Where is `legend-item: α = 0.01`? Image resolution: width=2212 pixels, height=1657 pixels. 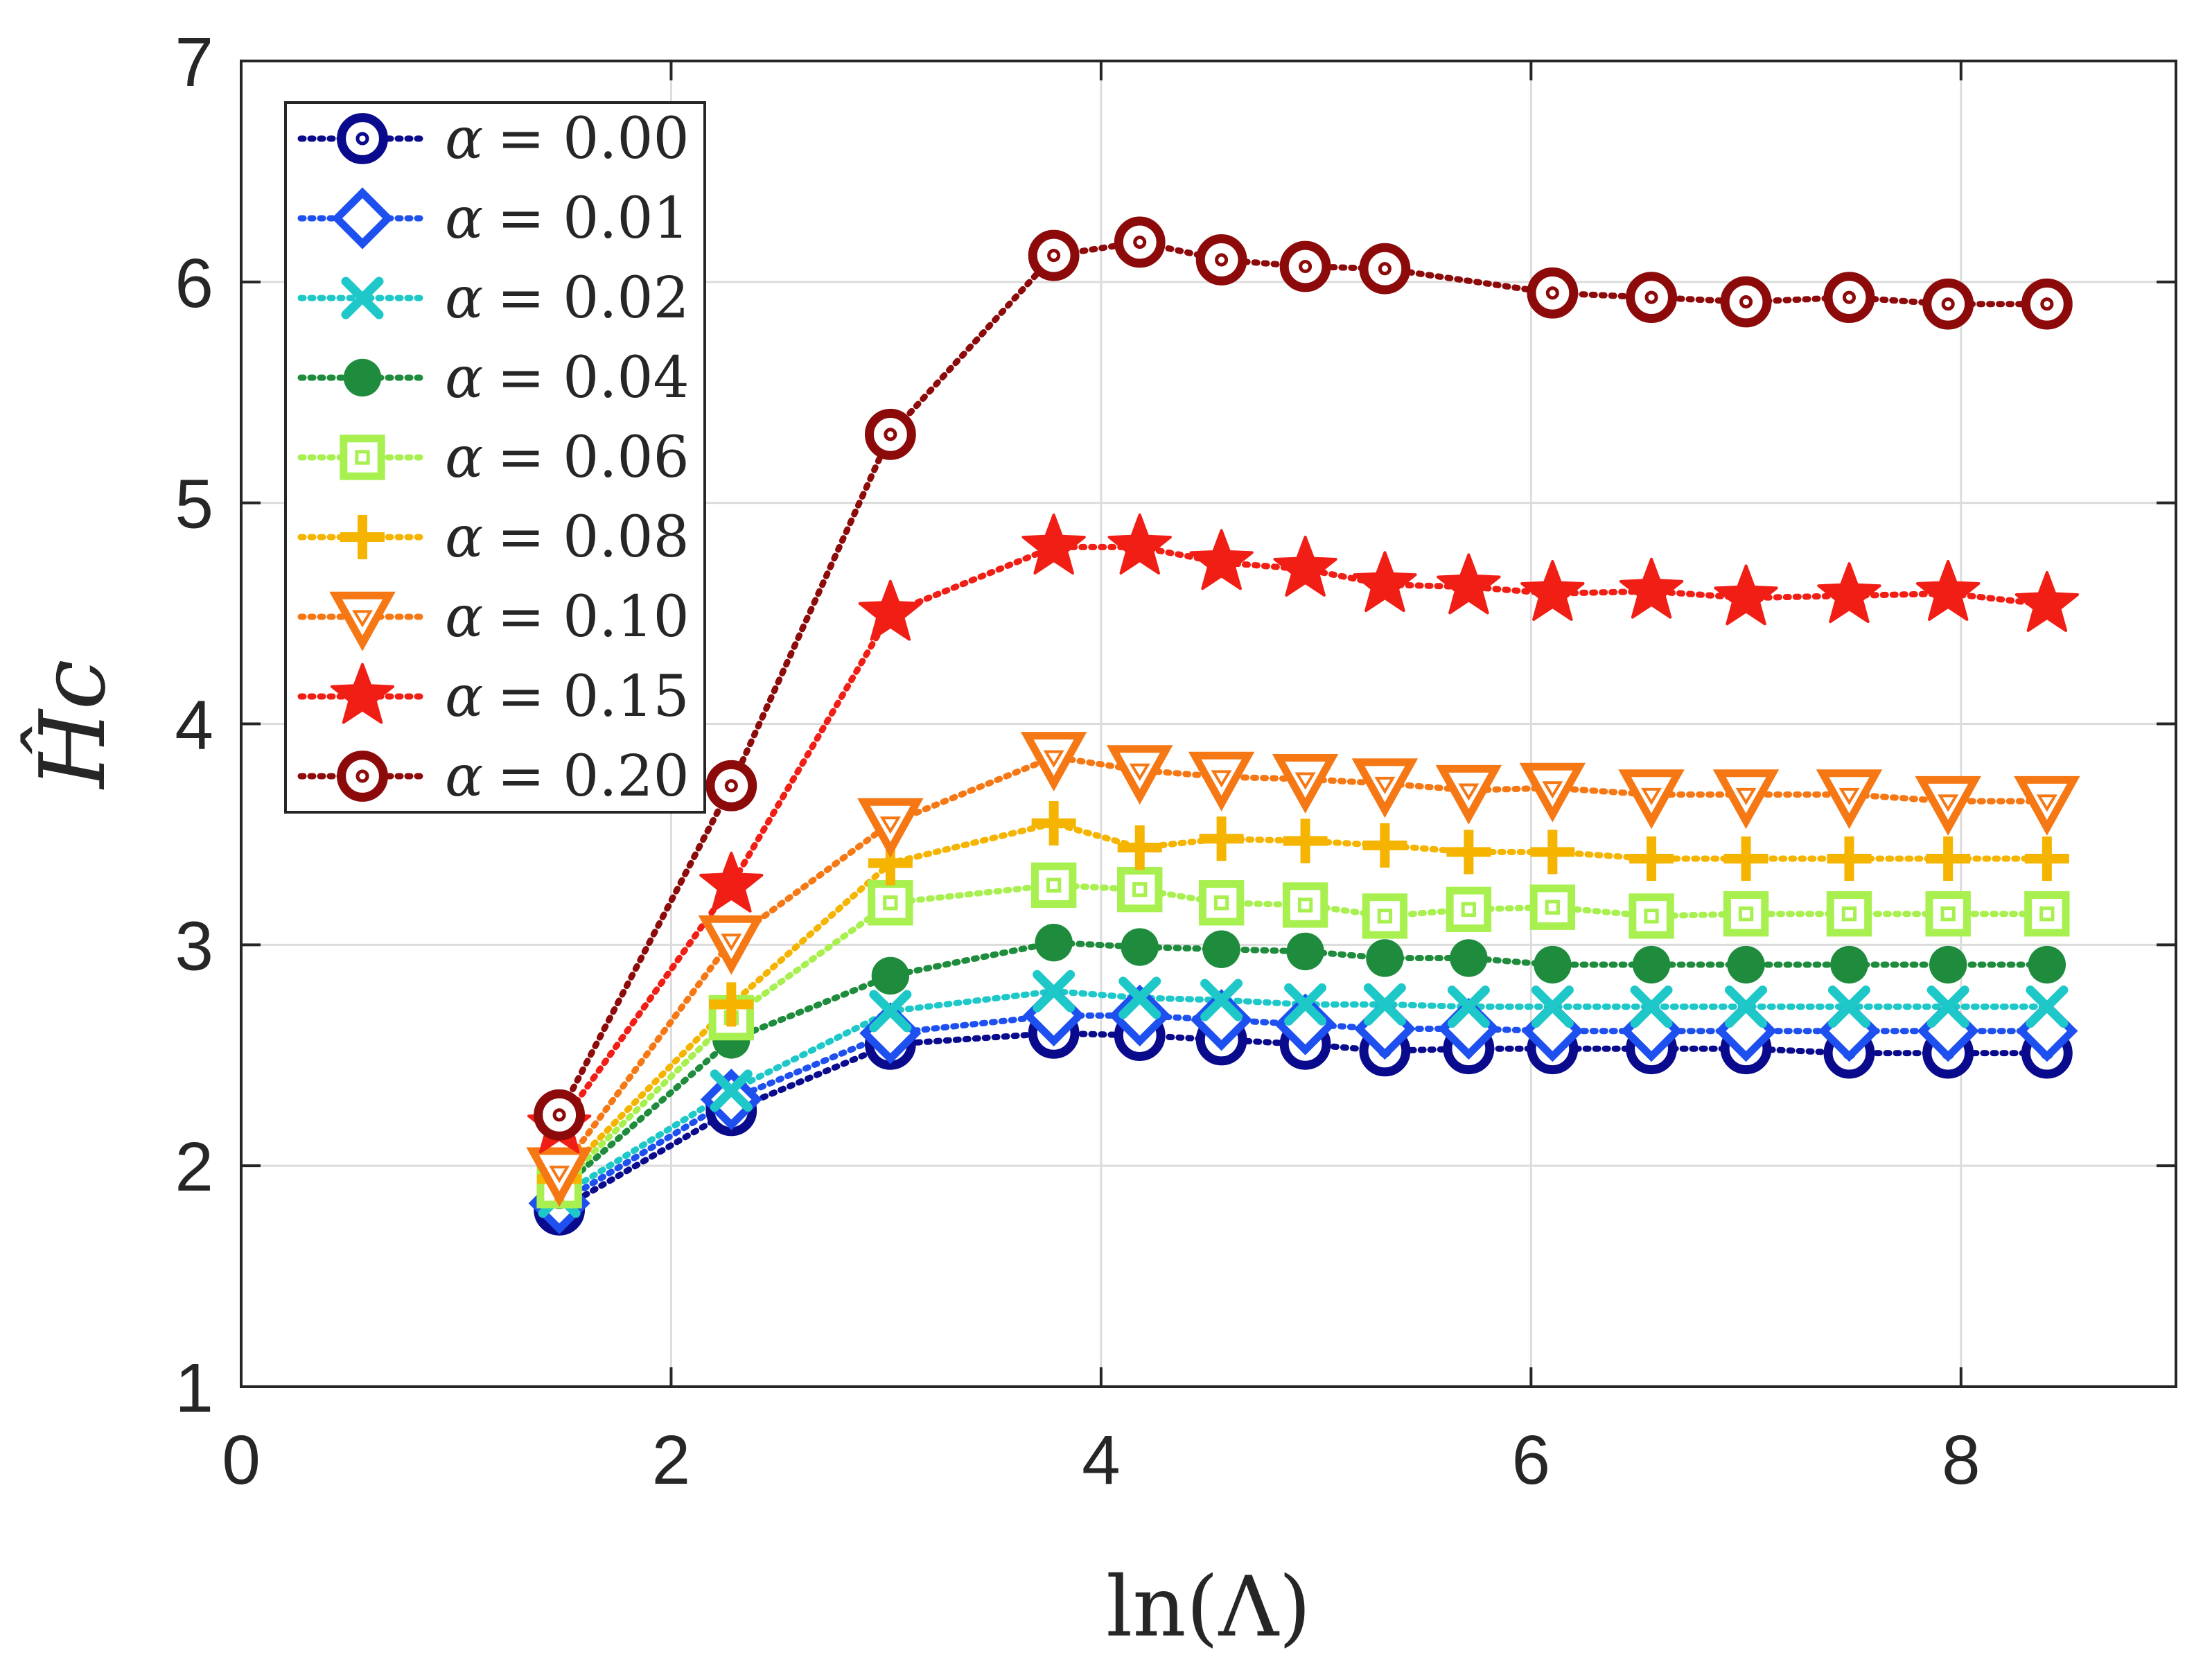 legend-item: α = 0.01 is located at coordinates (493, 219).